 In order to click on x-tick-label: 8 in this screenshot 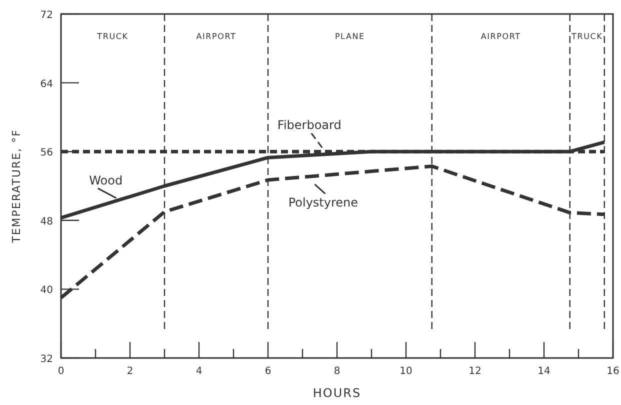, I will do `click(337, 371)`.